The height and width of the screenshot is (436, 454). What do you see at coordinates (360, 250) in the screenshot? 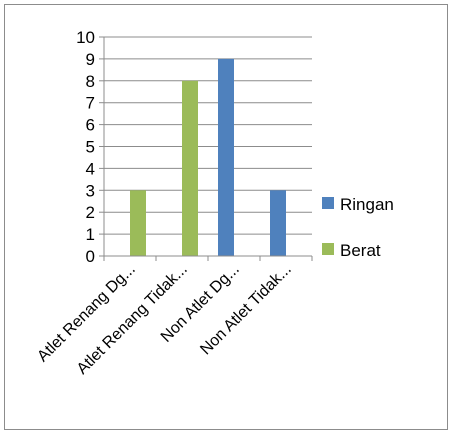
I see `legend-label-berat: Berat` at bounding box center [360, 250].